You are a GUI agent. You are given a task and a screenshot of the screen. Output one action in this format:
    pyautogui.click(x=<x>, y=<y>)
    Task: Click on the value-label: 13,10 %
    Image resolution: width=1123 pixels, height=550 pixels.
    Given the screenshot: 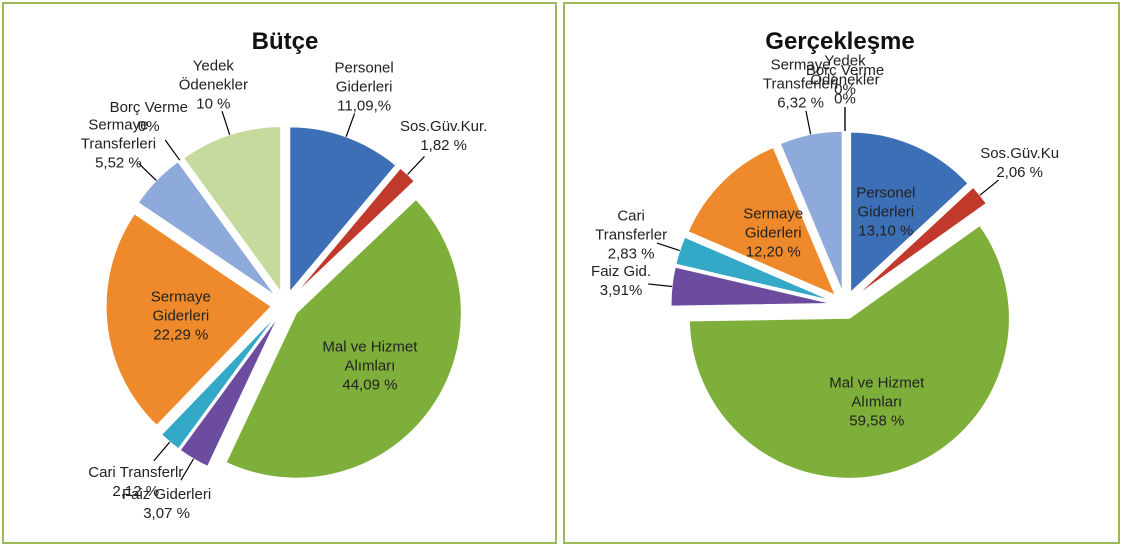 What is the action you would take?
    pyautogui.click(x=886, y=231)
    